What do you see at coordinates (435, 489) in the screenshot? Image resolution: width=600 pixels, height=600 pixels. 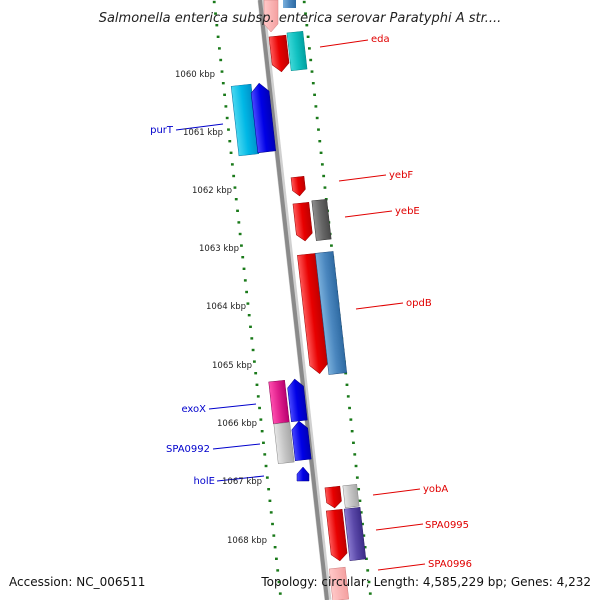 I see `gene-label-yobA: yobA` at bounding box center [435, 489].